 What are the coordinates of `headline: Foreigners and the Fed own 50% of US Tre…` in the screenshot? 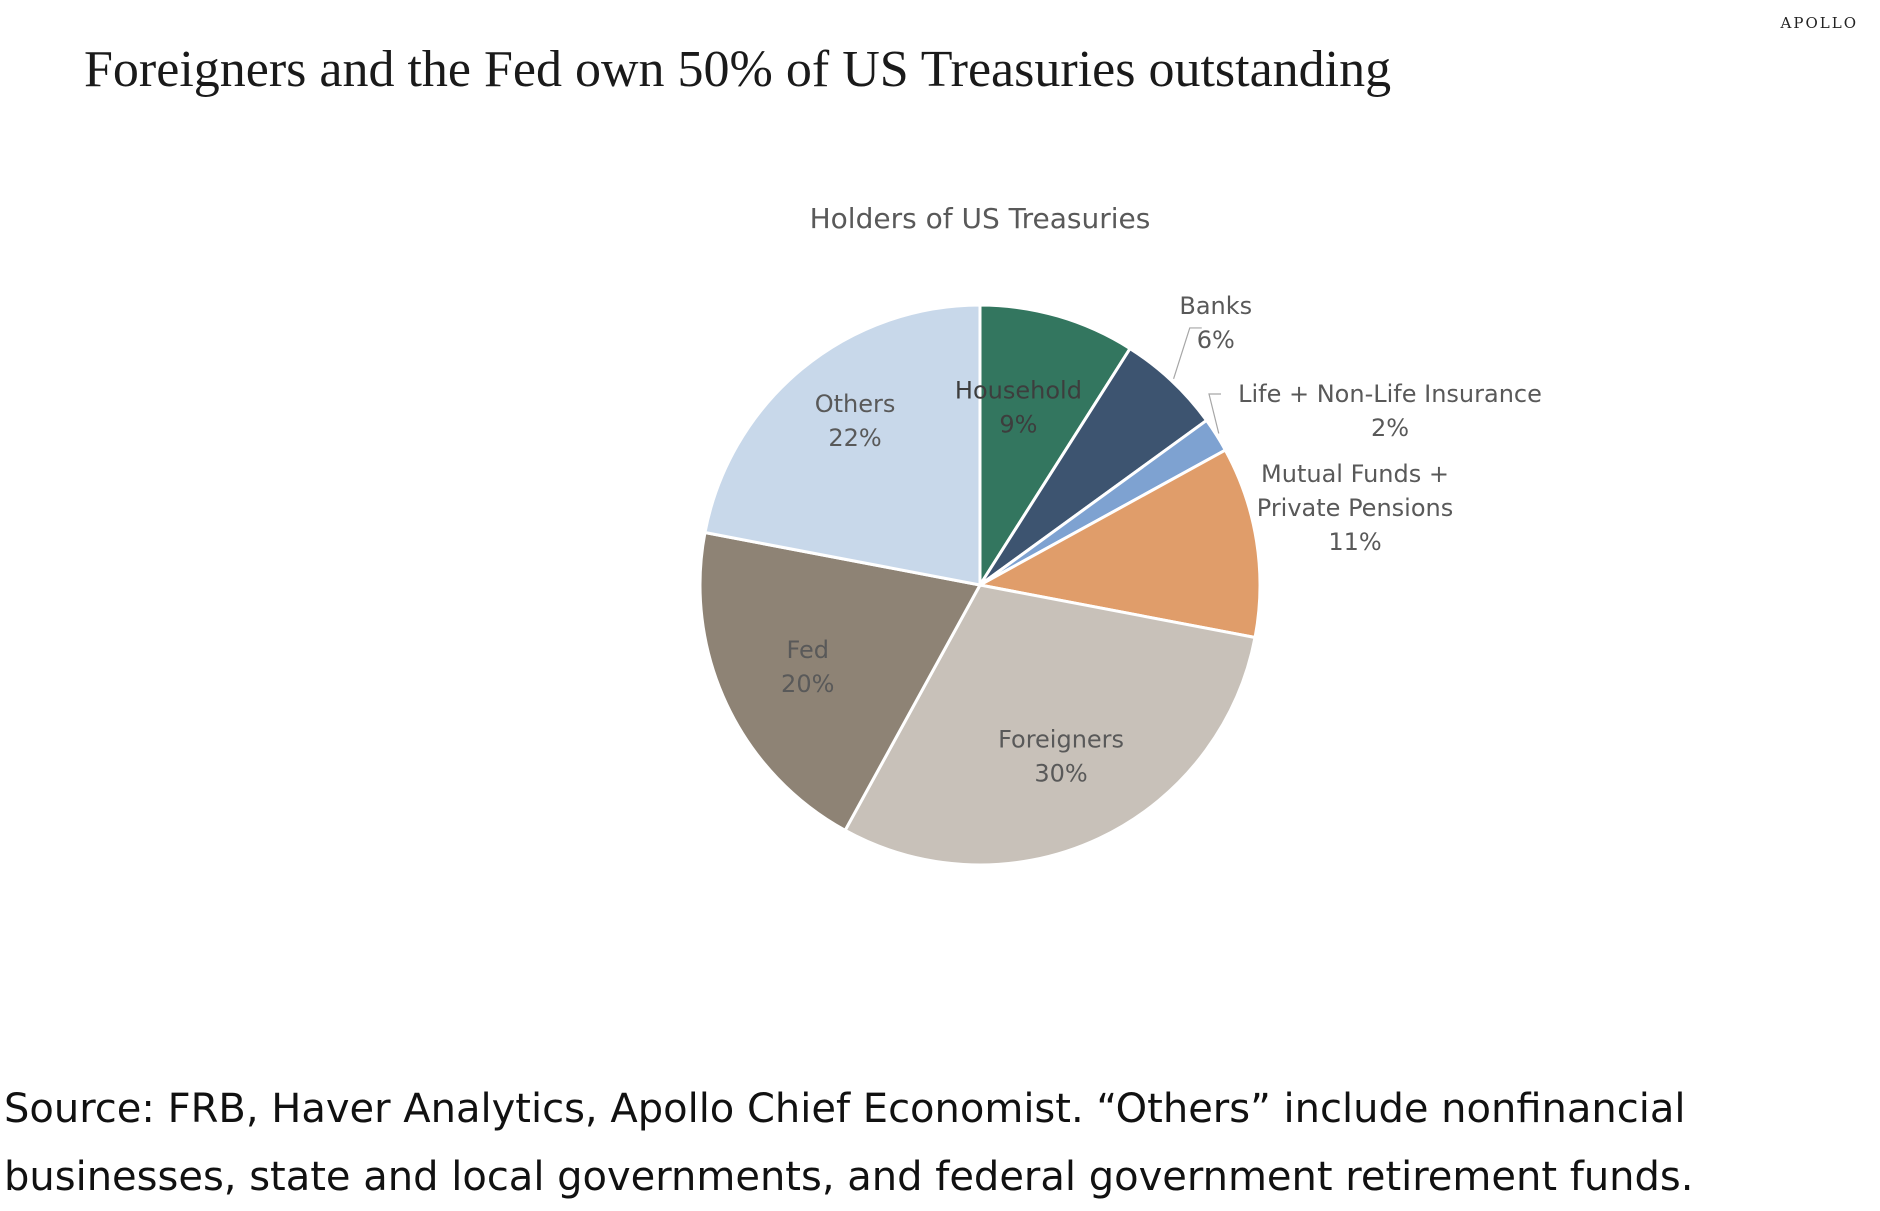 It's located at (738, 69).